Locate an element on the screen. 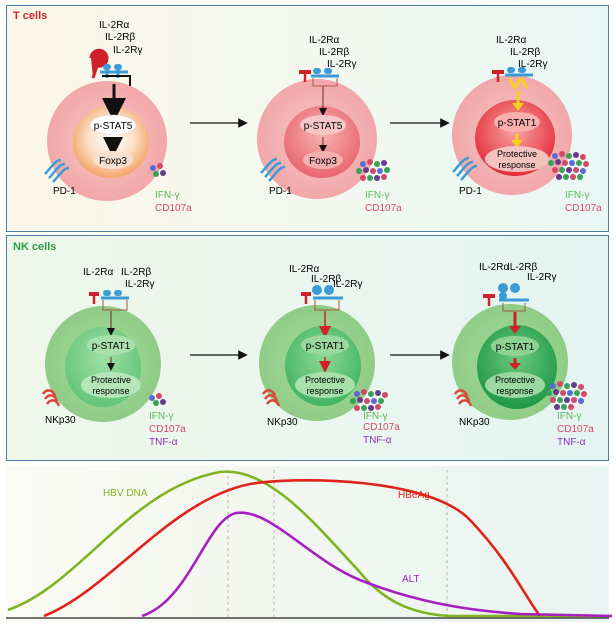  hbv-dna-label: HBV DNA is located at coordinates (125, 493).